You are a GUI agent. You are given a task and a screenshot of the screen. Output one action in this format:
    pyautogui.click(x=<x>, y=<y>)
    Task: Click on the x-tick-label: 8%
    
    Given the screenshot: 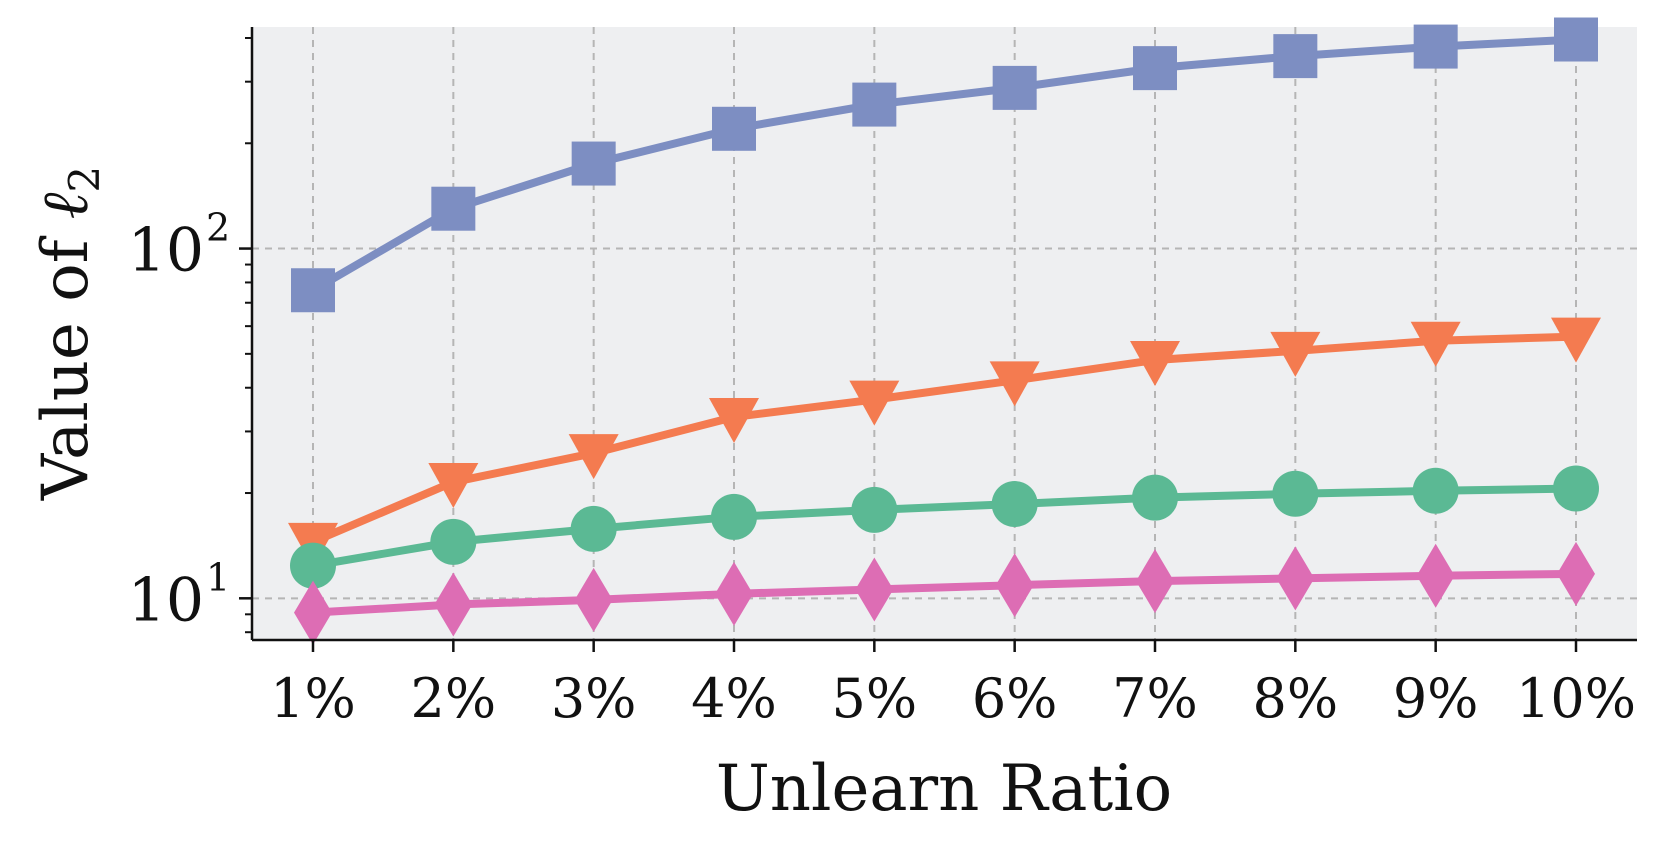 What is the action you would take?
    pyautogui.click(x=1295, y=698)
    